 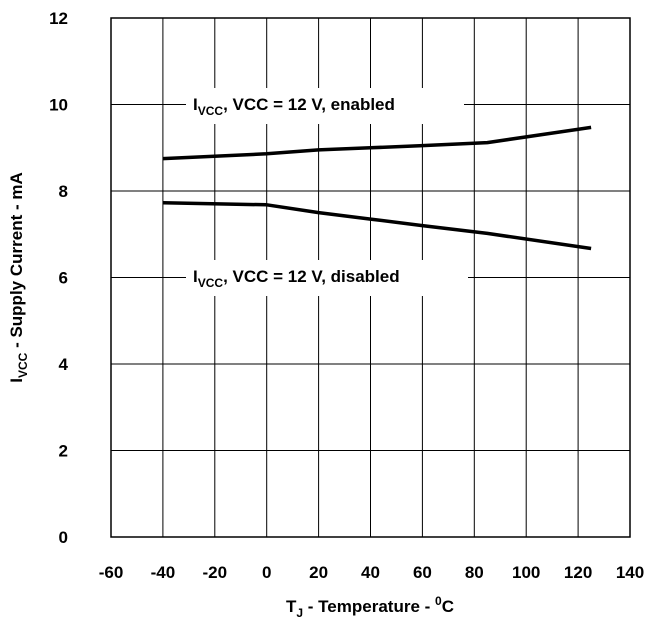 What do you see at coordinates (18, 277) in the screenshot?
I see `y-axis-title: IVCC - Supply Current - mA` at bounding box center [18, 277].